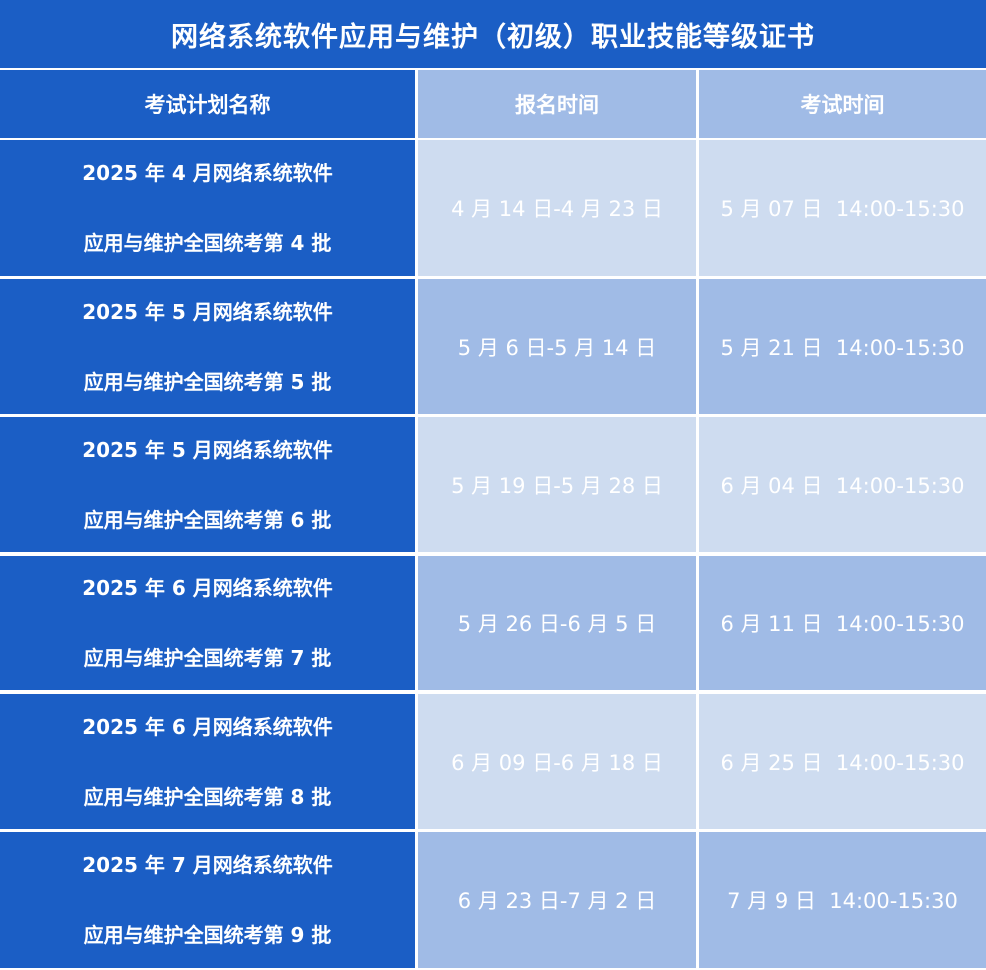  I want to click on registration-time-cell: 5 月 26 日-6 月 5 日, so click(557, 623).